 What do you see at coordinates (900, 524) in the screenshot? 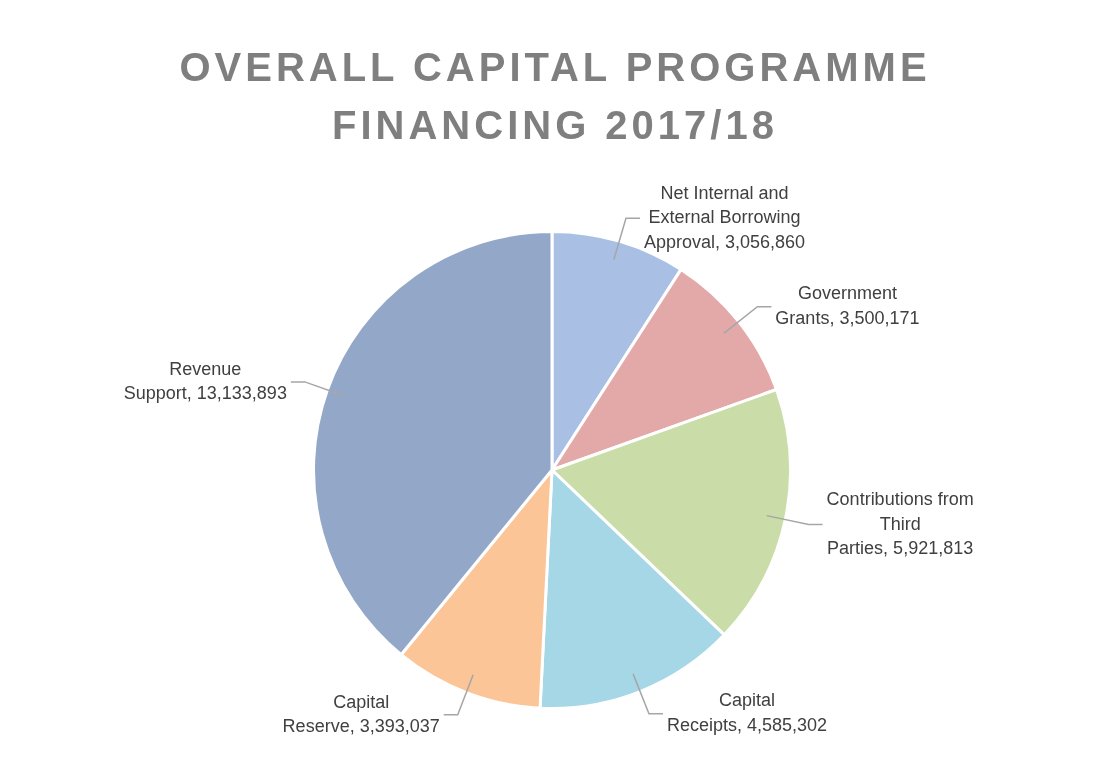
I see `slice-label: Contributions from Third Parties, 5,921,813` at bounding box center [900, 524].